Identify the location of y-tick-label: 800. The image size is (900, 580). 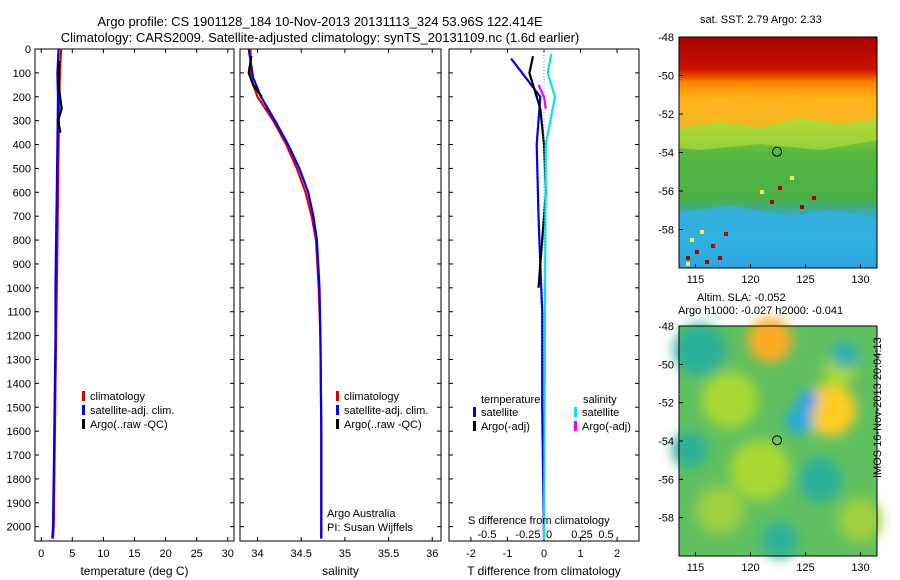
(22, 241).